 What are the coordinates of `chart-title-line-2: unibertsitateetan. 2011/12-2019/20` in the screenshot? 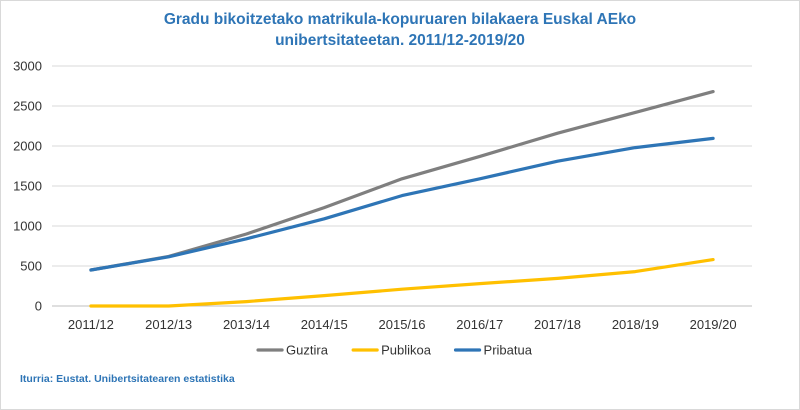 It's located at (400, 40).